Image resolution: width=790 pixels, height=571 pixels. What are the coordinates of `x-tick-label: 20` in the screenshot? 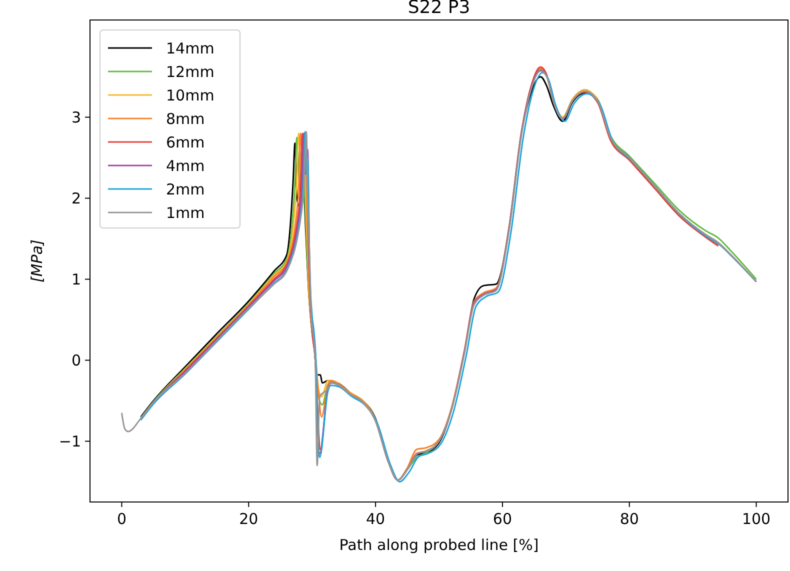 It's located at (248, 519).